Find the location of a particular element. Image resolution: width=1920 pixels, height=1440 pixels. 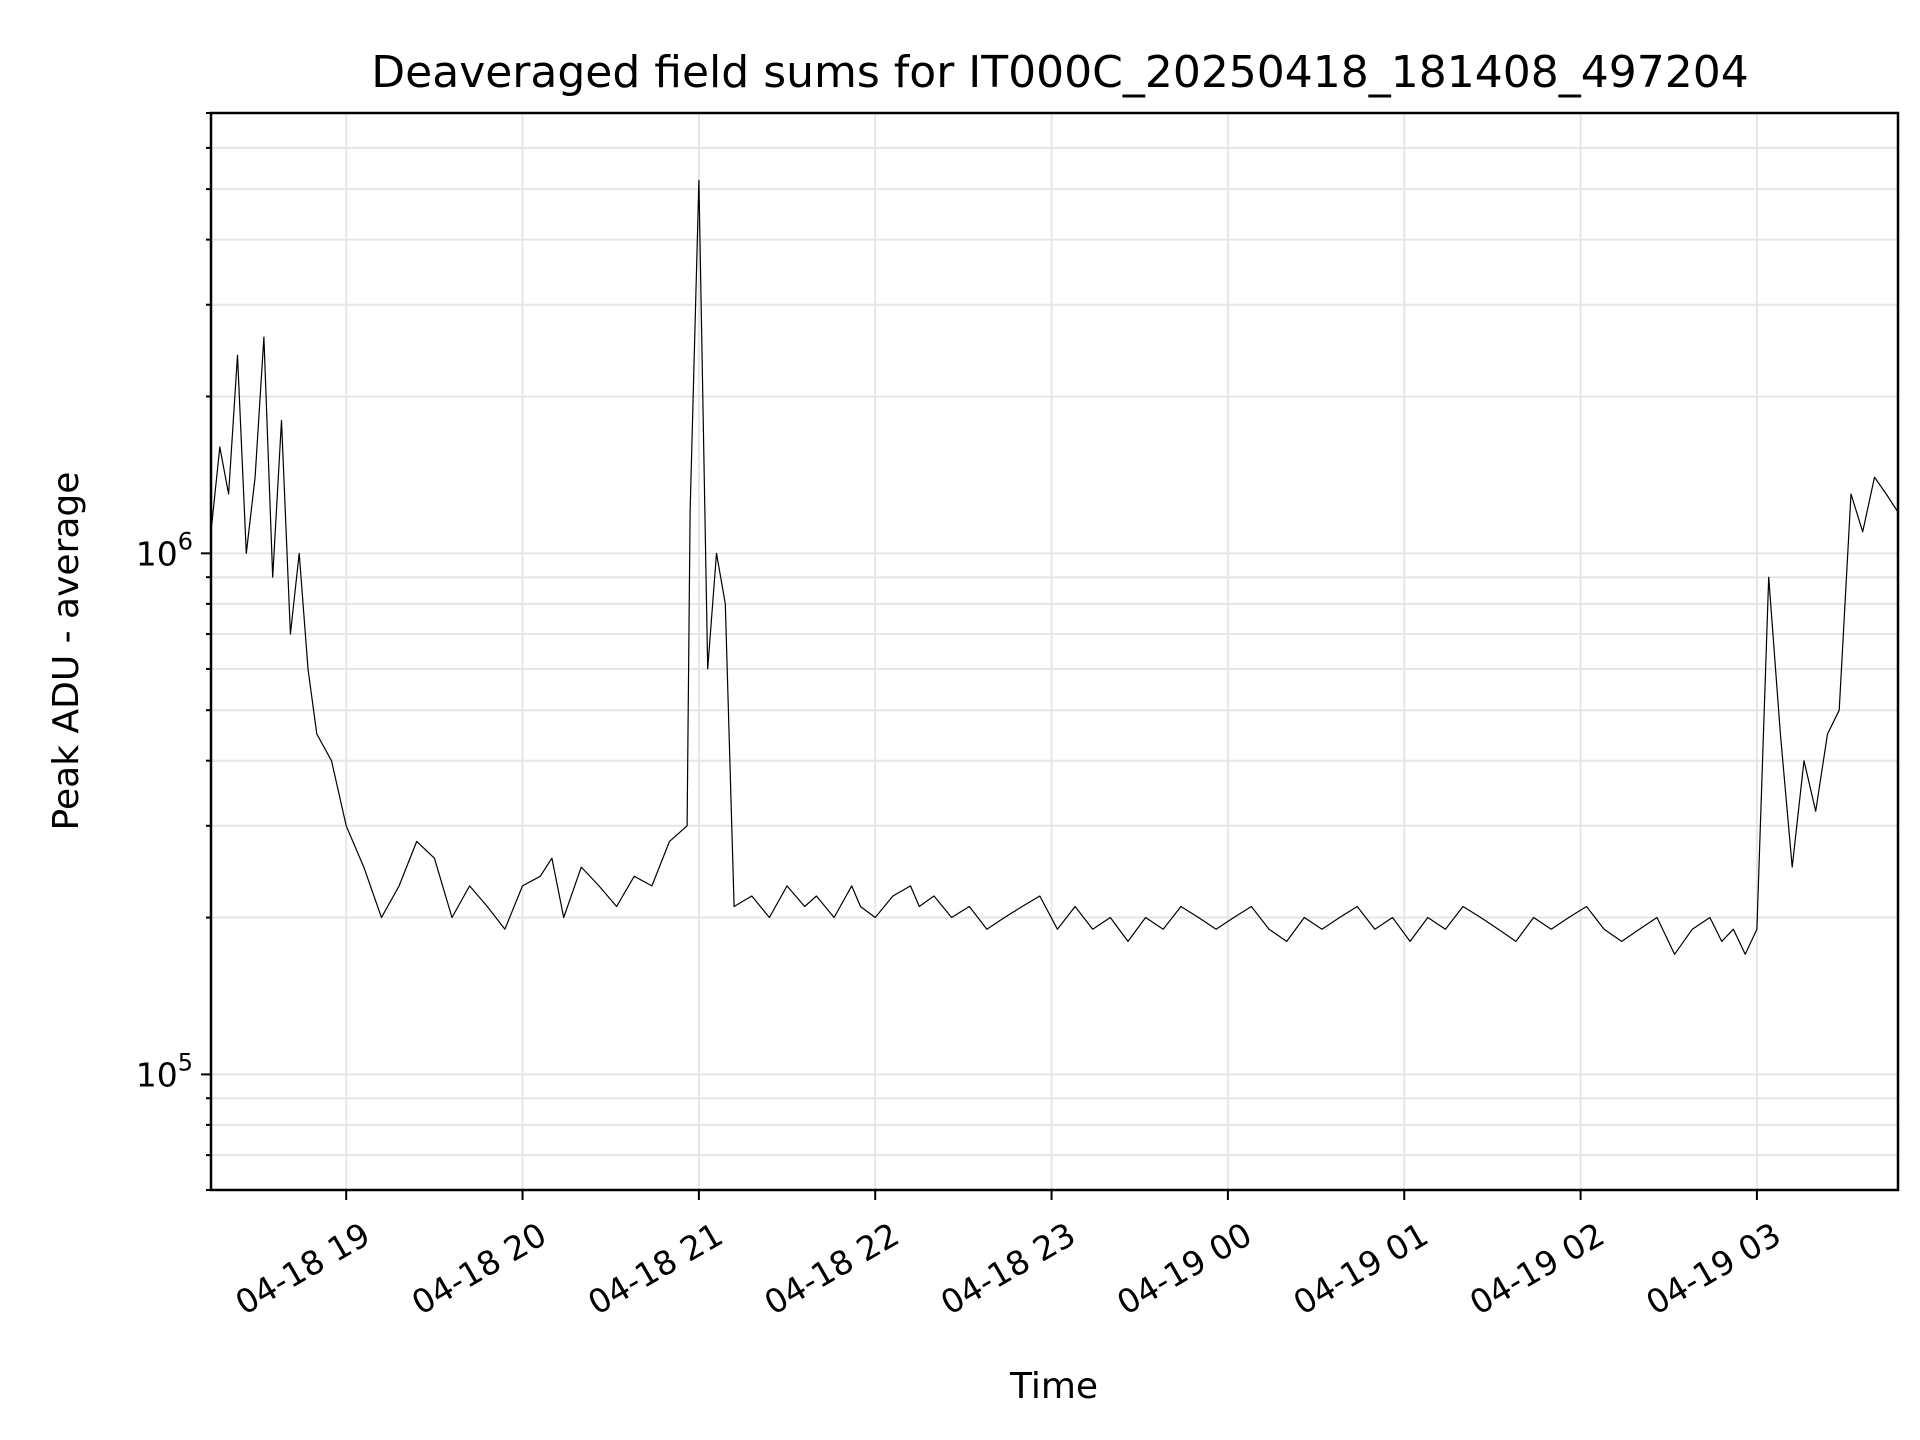

x-tick-label: 04-18 23 is located at coordinates (1008, 1269).